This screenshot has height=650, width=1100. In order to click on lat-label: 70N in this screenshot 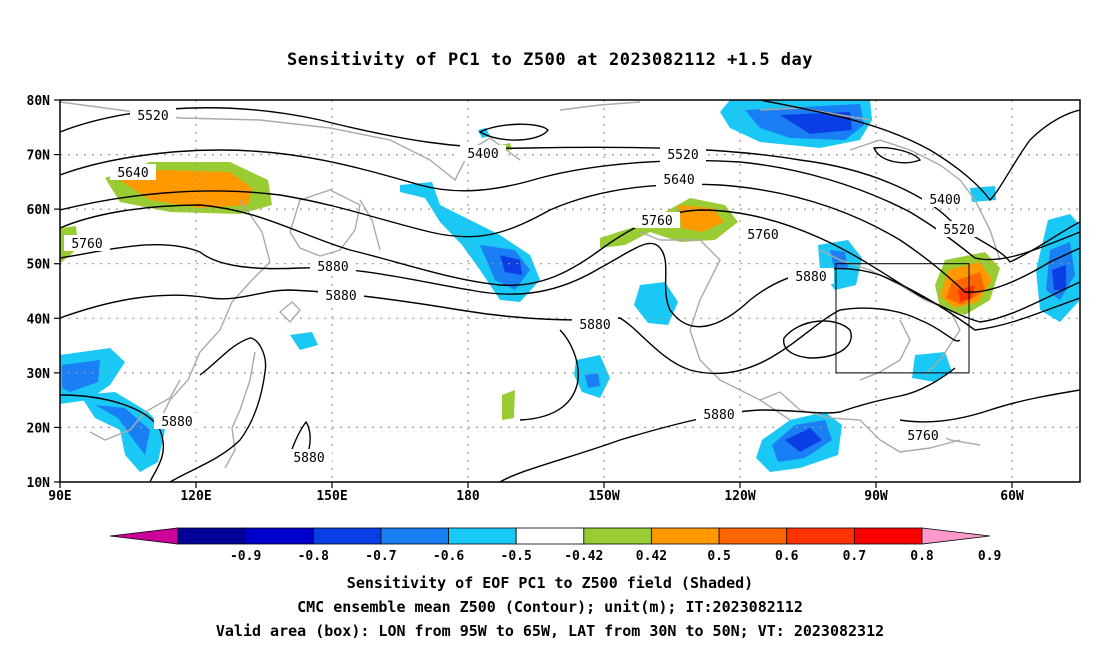, I will do `click(39, 156)`.